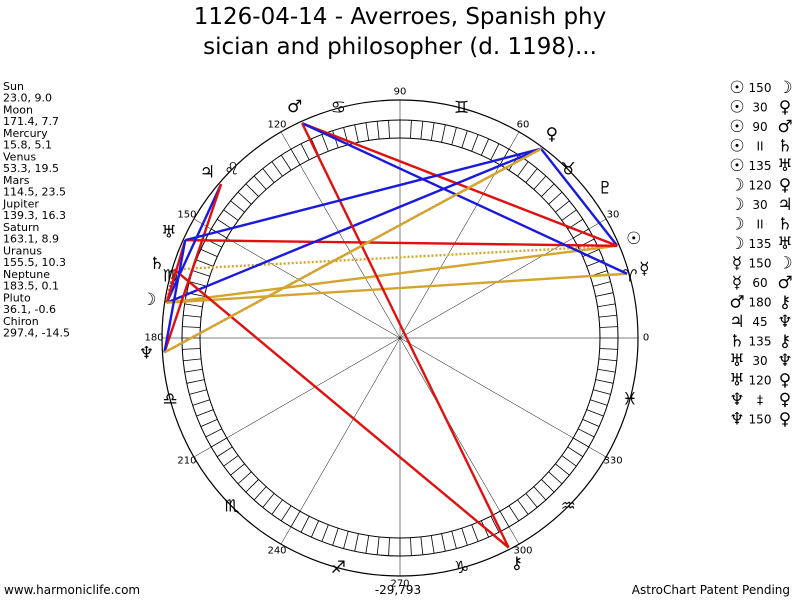 The image size is (800, 600). What do you see at coordinates (186, 215) in the screenshot?
I see `degree-label: 150` at bounding box center [186, 215].